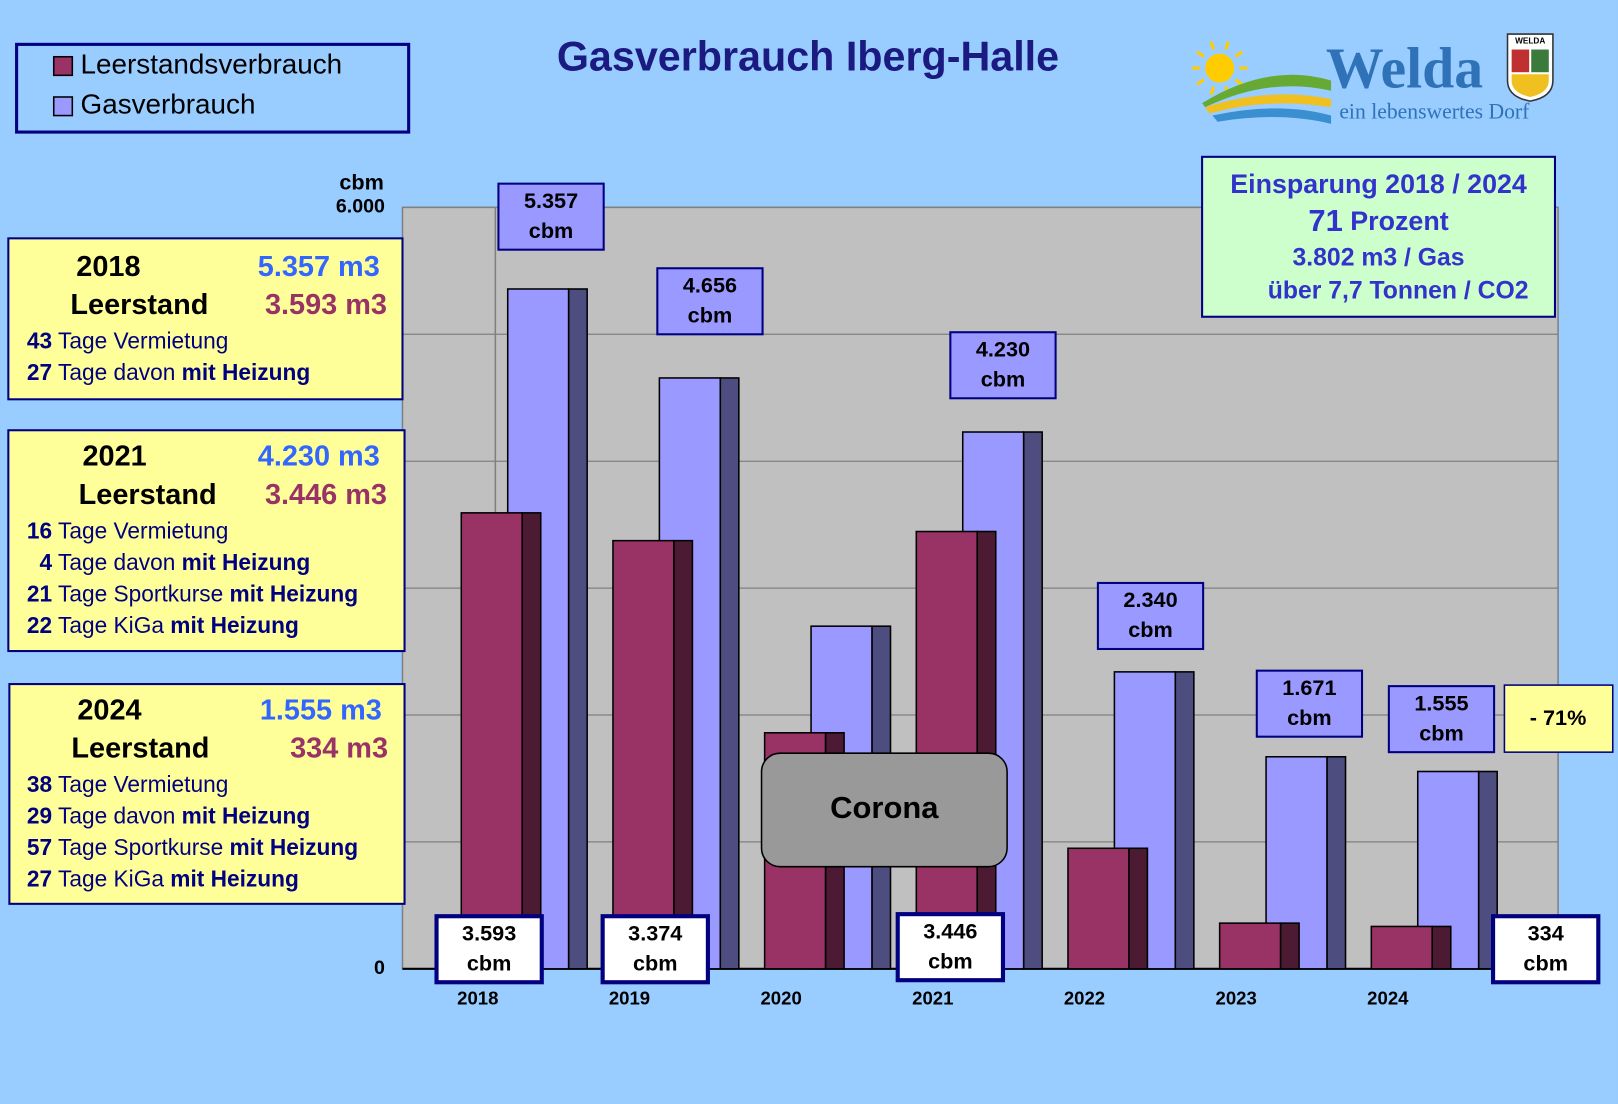  I want to click on value-label: 1.555, so click(1441, 702).